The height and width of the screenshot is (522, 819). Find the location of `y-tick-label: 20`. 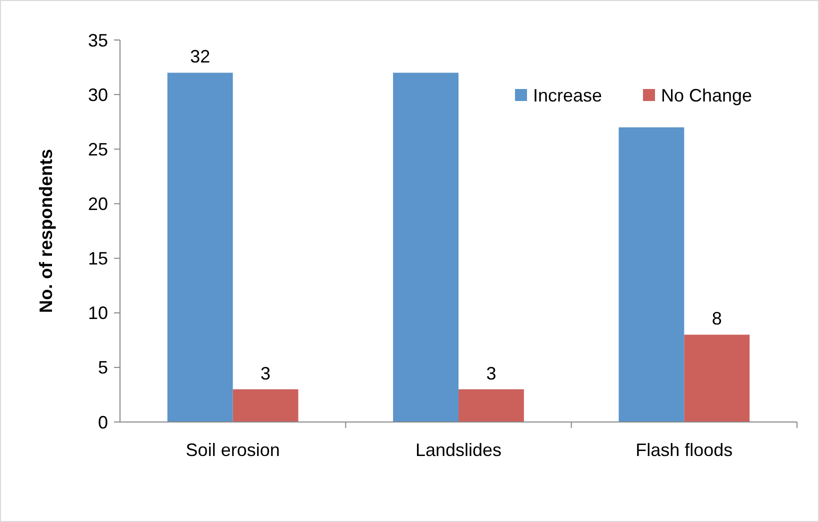

y-tick-label: 20 is located at coordinates (98, 204).